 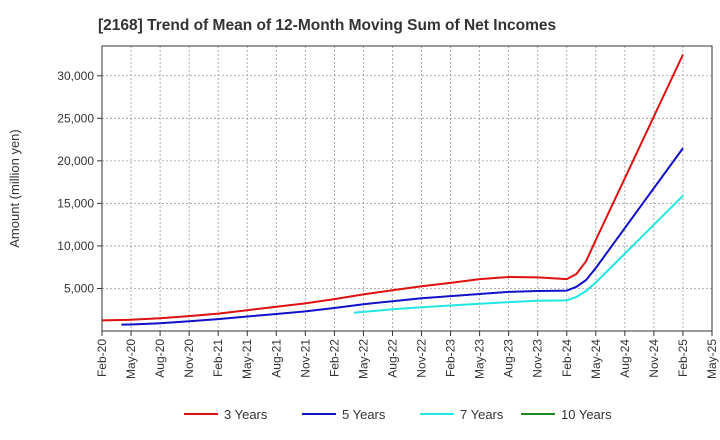 What do you see at coordinates (75, 246) in the screenshot?
I see `y-tick-label: 10,000` at bounding box center [75, 246].